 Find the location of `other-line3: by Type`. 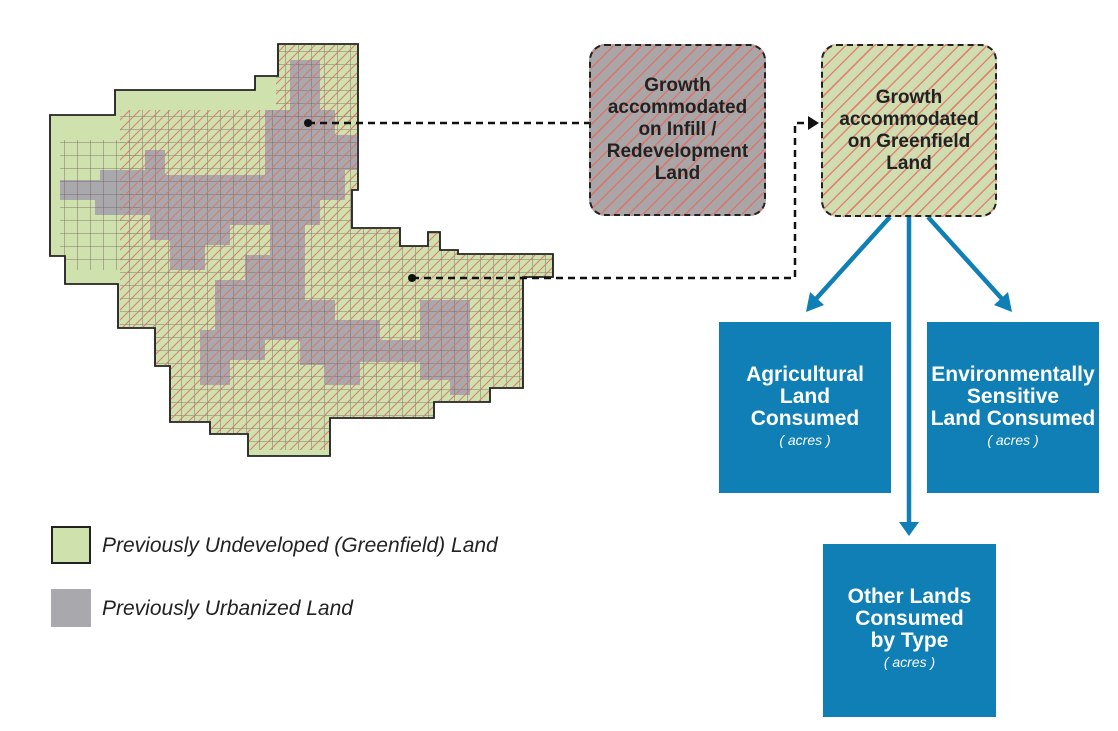

other-line3: by Type is located at coordinates (909, 640).